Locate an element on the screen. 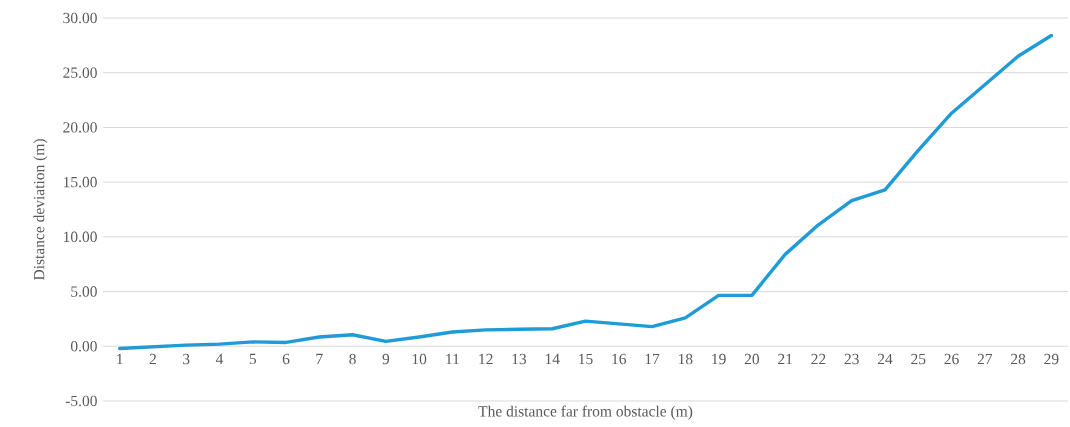 The width and height of the screenshot is (1070, 427). x-tick-label: 21 is located at coordinates (785, 359).